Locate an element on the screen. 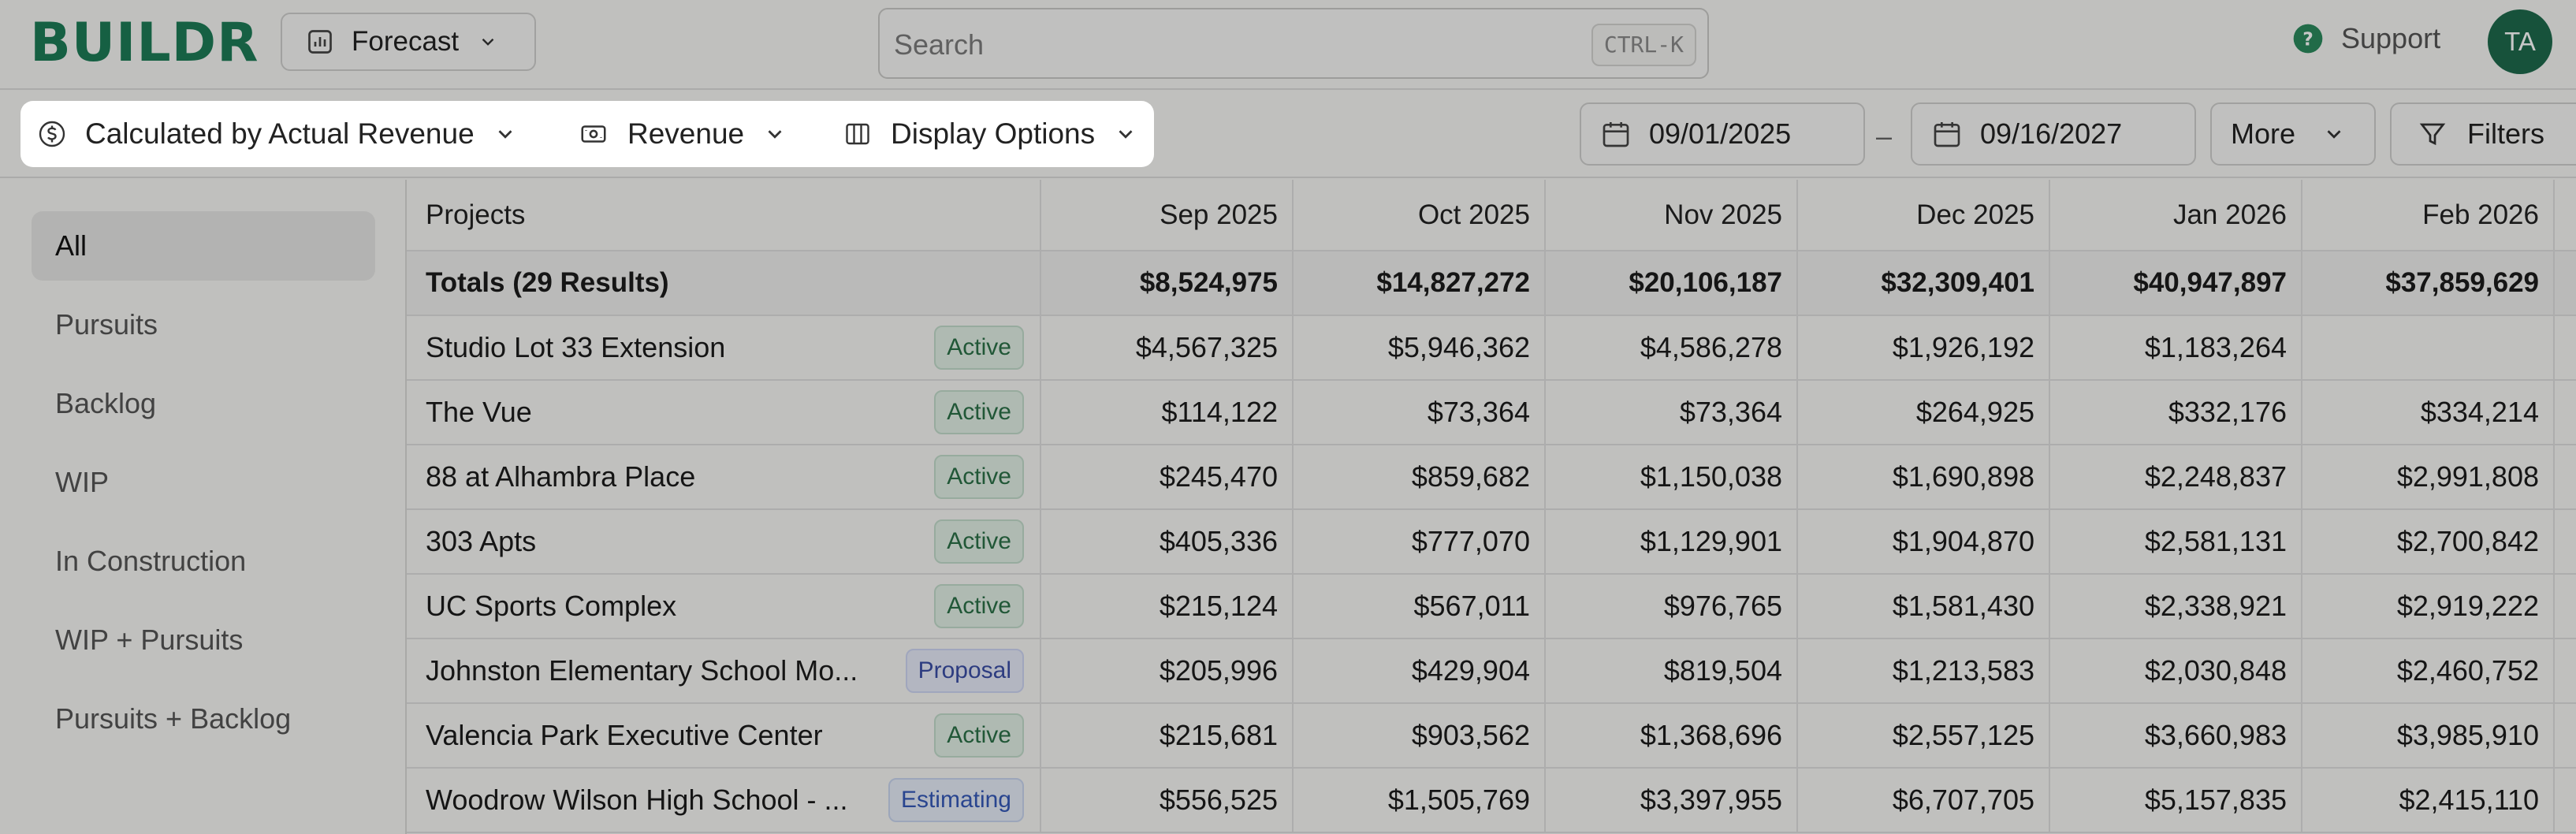  start-date-value: 09/01/2025 is located at coordinates (1720, 134).